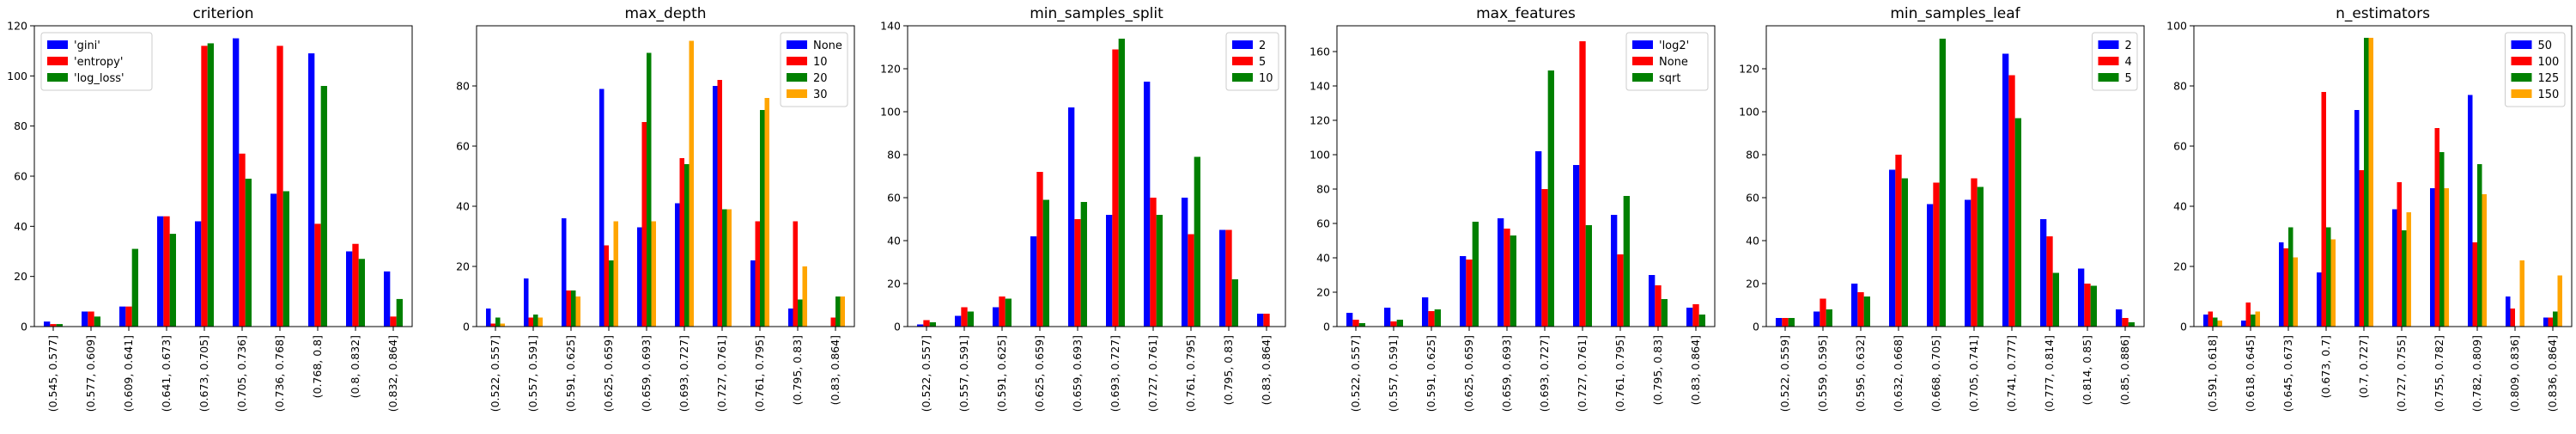 The height and width of the screenshot is (434, 2576). I want to click on x-tick-label: (0.673, 0.705], so click(203, 373).